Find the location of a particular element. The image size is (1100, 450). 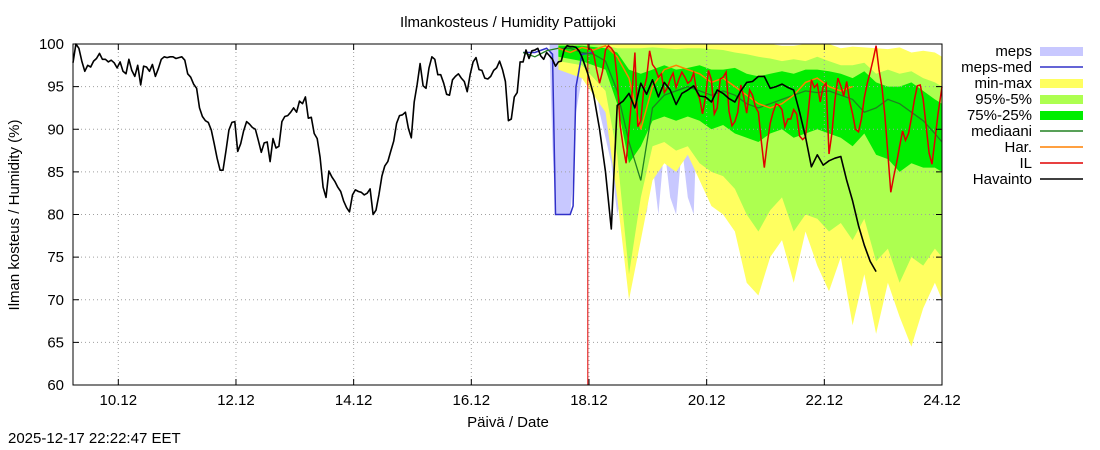

y-tick-label: 60 is located at coordinates (55, 385).